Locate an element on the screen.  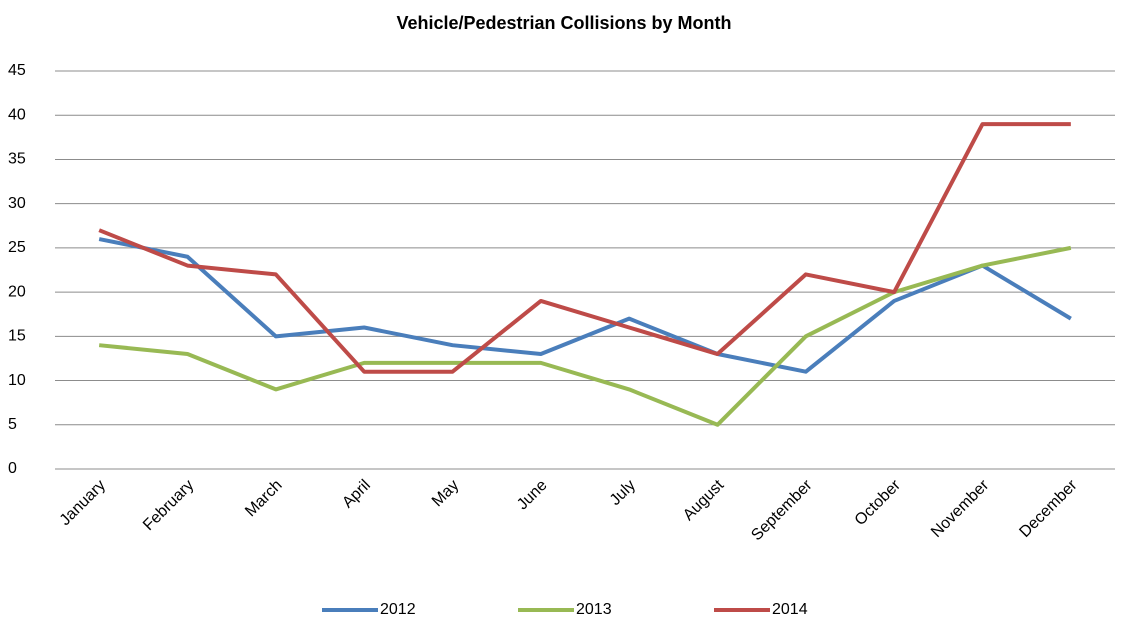
y-tick-label: 45 is located at coordinates (17, 70).